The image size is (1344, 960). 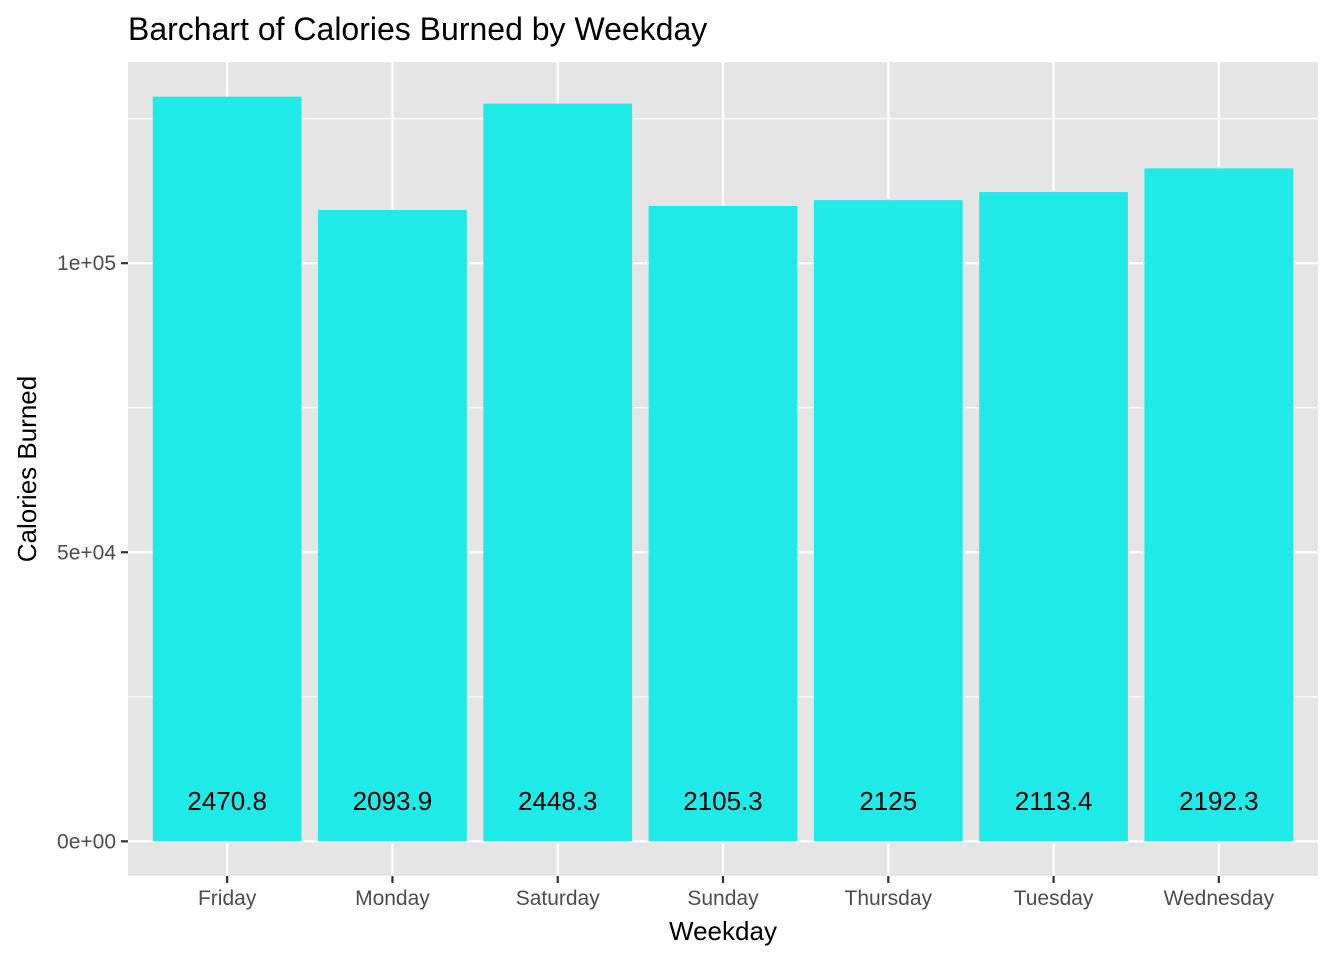 I want to click on chart-title: Barchart of Calories Burned by Weekday, so click(x=417, y=29).